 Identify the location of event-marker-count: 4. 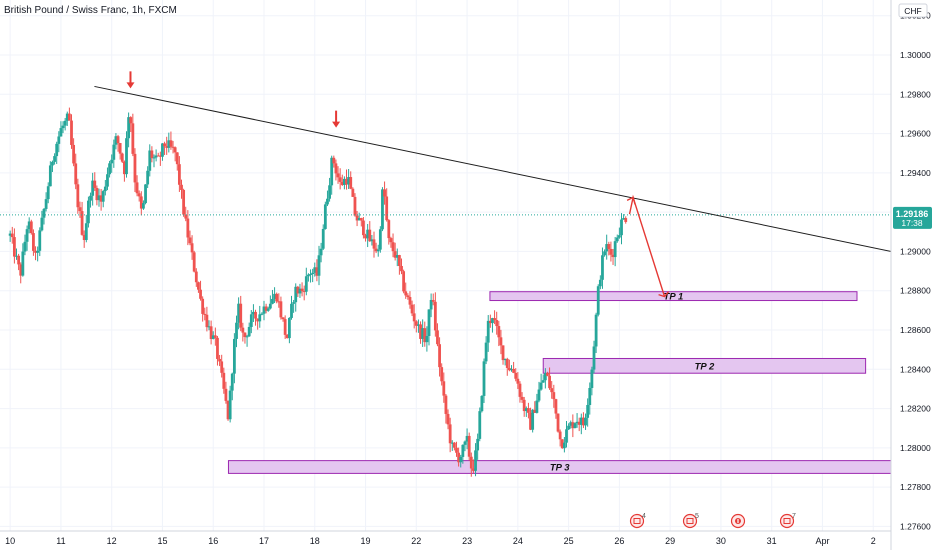
(644, 516).